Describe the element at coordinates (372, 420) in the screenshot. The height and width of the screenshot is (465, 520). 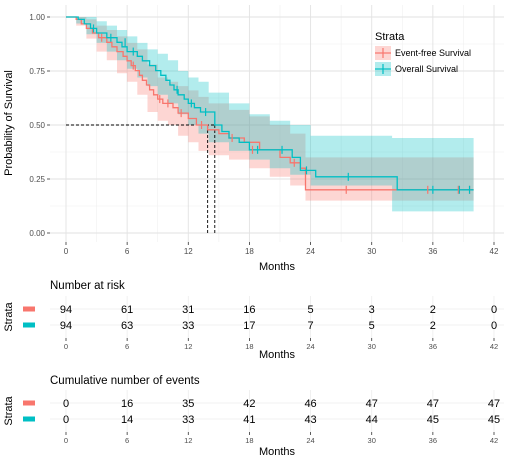
I see `events-cell: 44` at that location.